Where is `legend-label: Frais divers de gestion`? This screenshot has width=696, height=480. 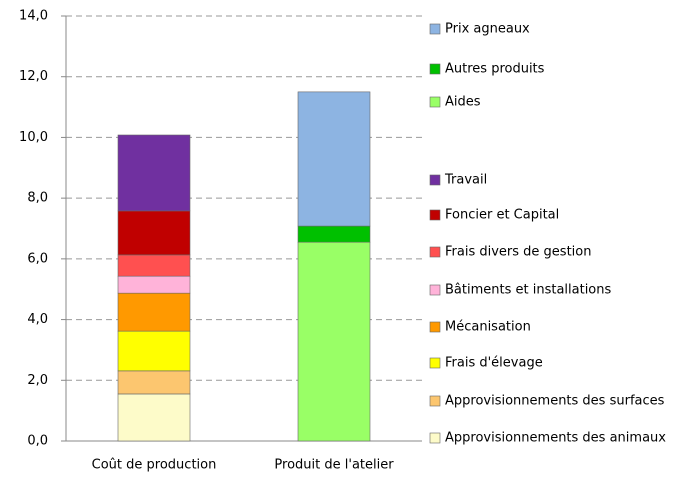 legend-label: Frais divers de gestion is located at coordinates (518, 252).